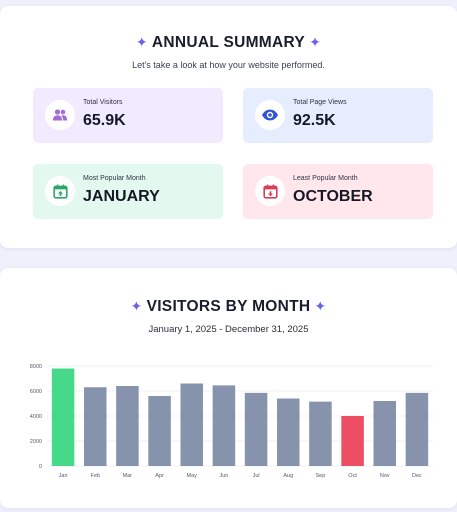 The width and height of the screenshot is (457, 512). I want to click on stat-total-page-views: Total Page Views 92.5K, so click(338, 115).